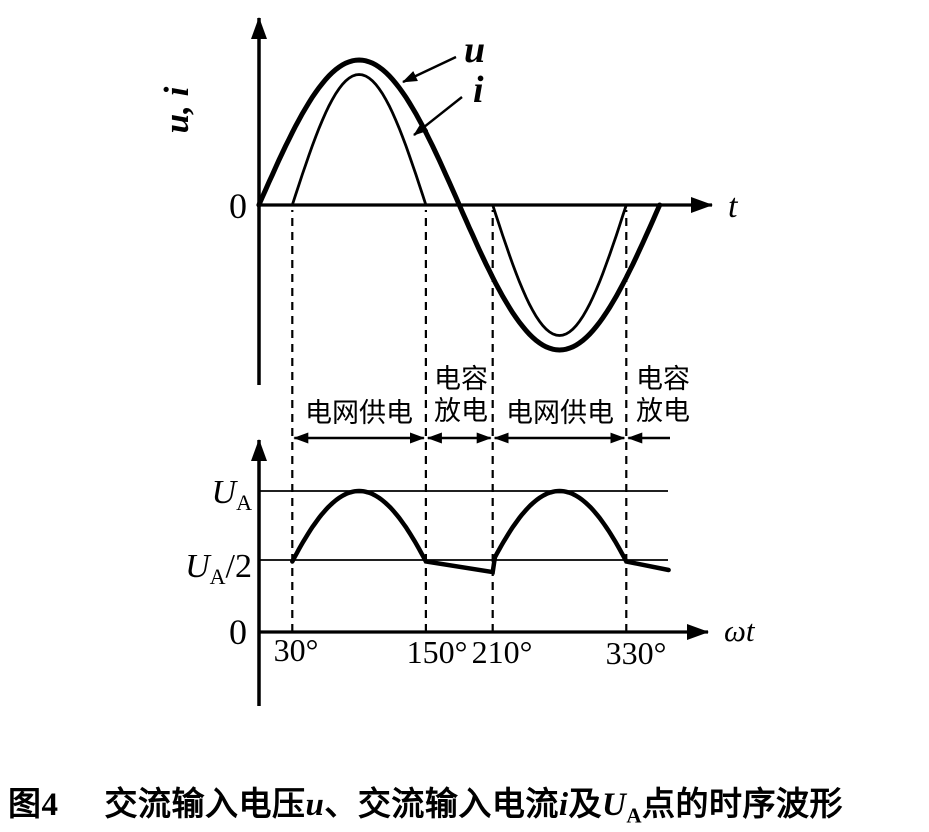  I want to click on caption-text-2: 、交流输入电流, so click(441, 805).